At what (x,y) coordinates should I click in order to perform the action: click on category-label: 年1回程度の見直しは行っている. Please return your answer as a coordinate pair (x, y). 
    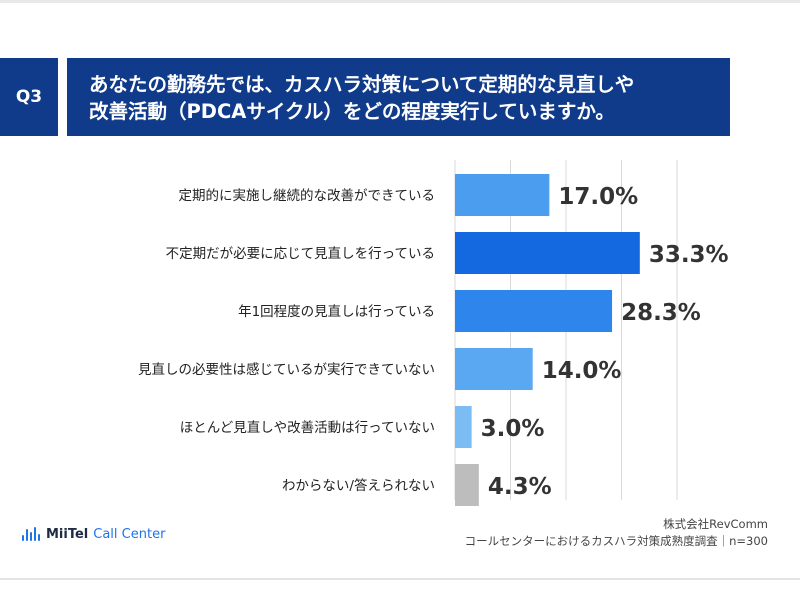
    Looking at the image, I should click on (336, 312).